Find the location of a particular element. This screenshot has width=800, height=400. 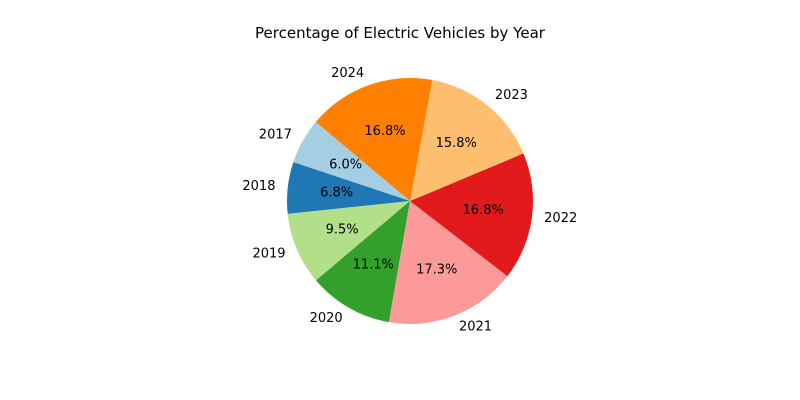

slice-percent-label: 6.8% is located at coordinates (336, 193).